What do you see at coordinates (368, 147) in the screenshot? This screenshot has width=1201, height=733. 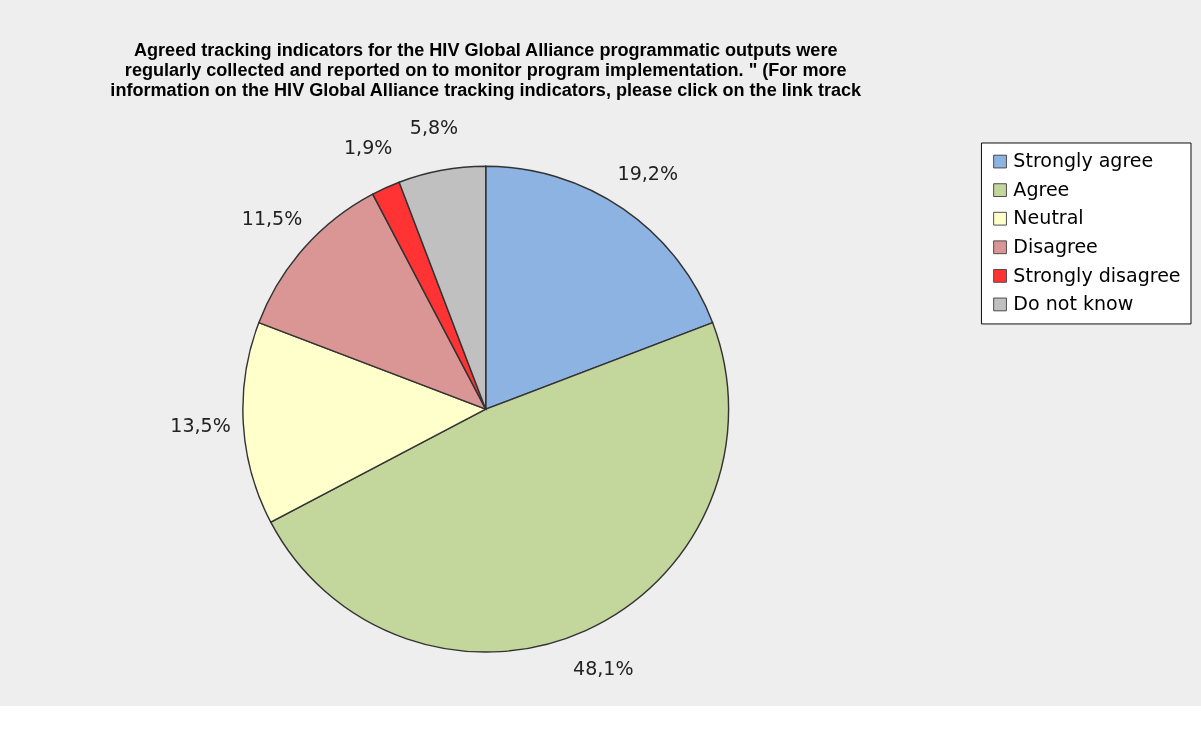 I see `data-label: 1,9%` at bounding box center [368, 147].